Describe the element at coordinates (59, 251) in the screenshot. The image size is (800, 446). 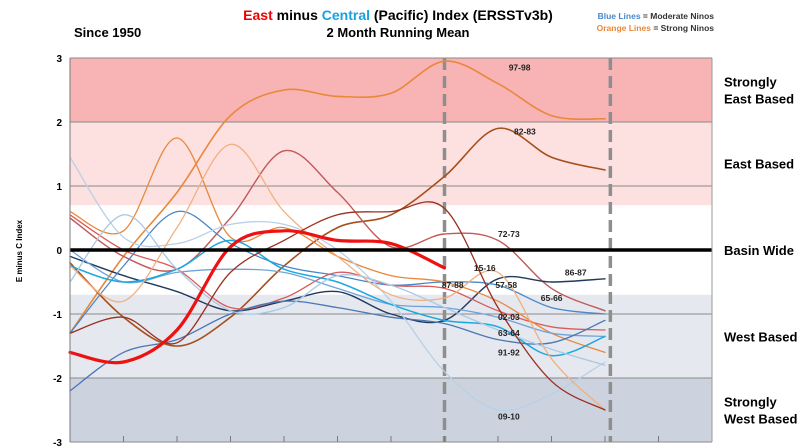
I see `y-tick-label: 0` at that location.